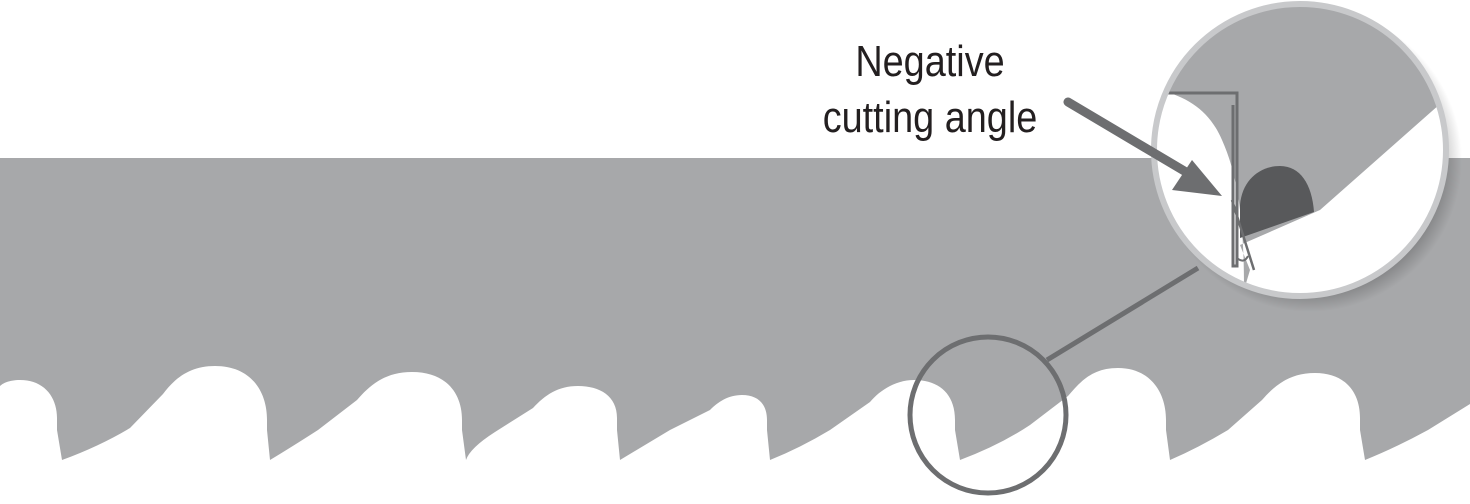  I want to click on callout-line-2: cutting angle, so click(930, 117).